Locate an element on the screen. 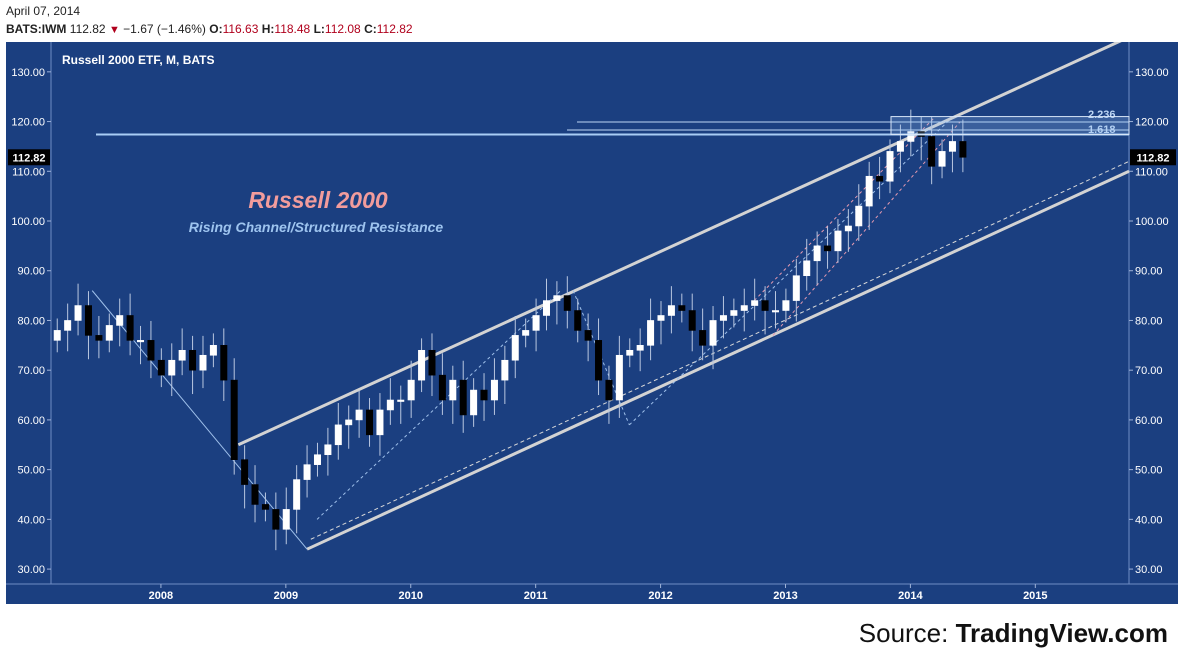 This screenshot has width=1184, height=661. open-value: 116.63 is located at coordinates (240, 29).